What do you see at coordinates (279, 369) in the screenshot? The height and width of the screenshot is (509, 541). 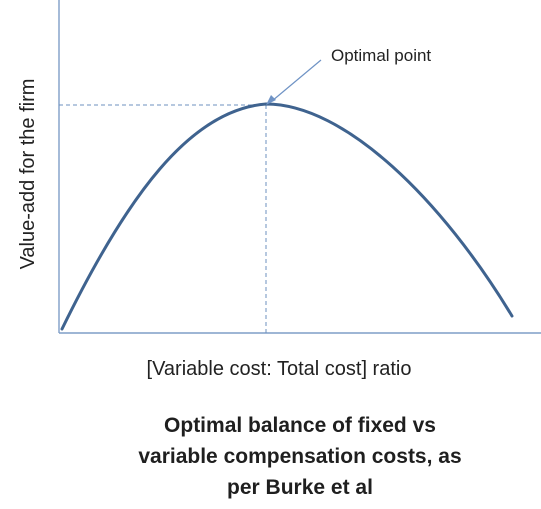 I see `x-axis-label: [Variable cost: Total cost] ratio` at bounding box center [279, 369].